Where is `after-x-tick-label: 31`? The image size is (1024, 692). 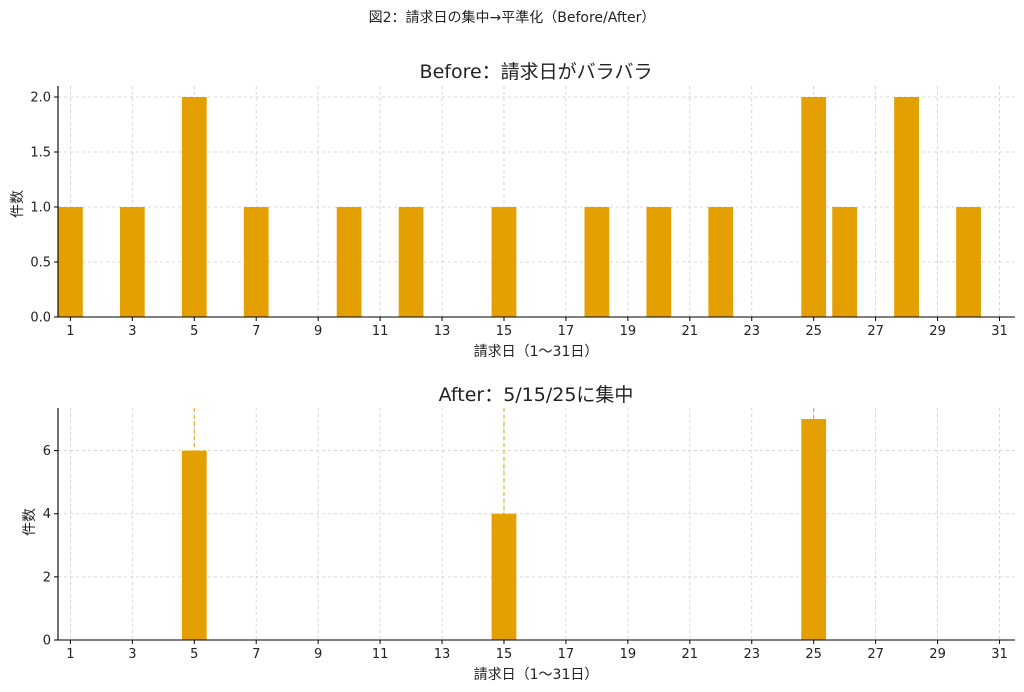 after-x-tick-label: 31 is located at coordinates (999, 654).